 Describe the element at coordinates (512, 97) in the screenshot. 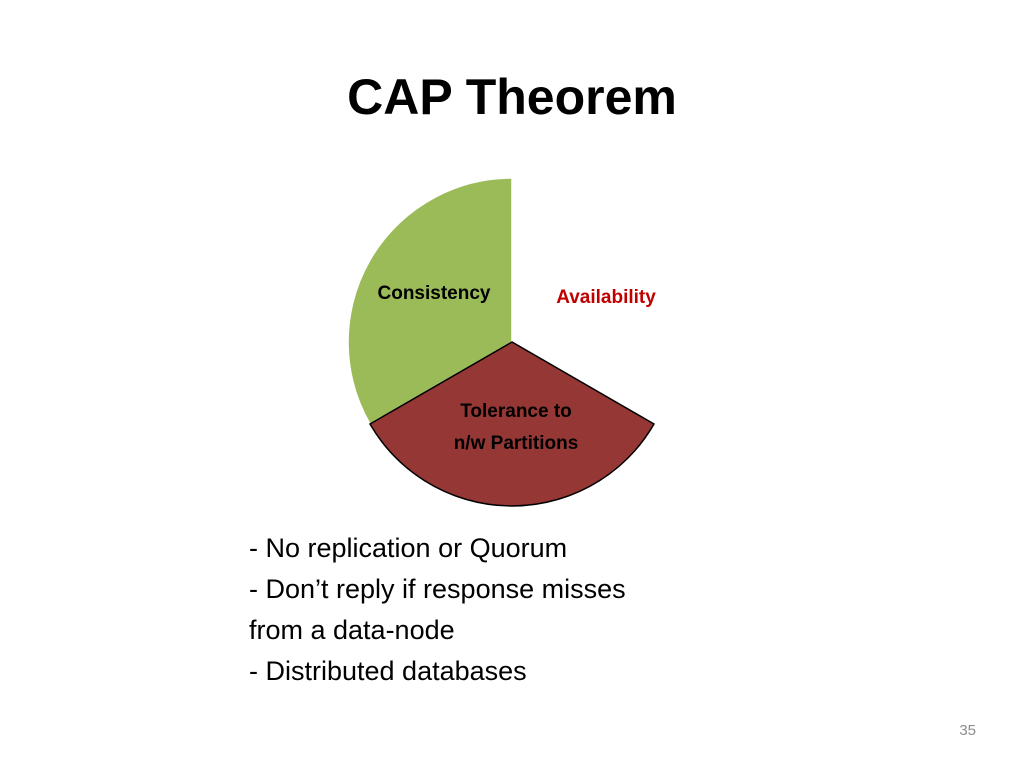

I see `slide-title: CAP Theorem` at that location.